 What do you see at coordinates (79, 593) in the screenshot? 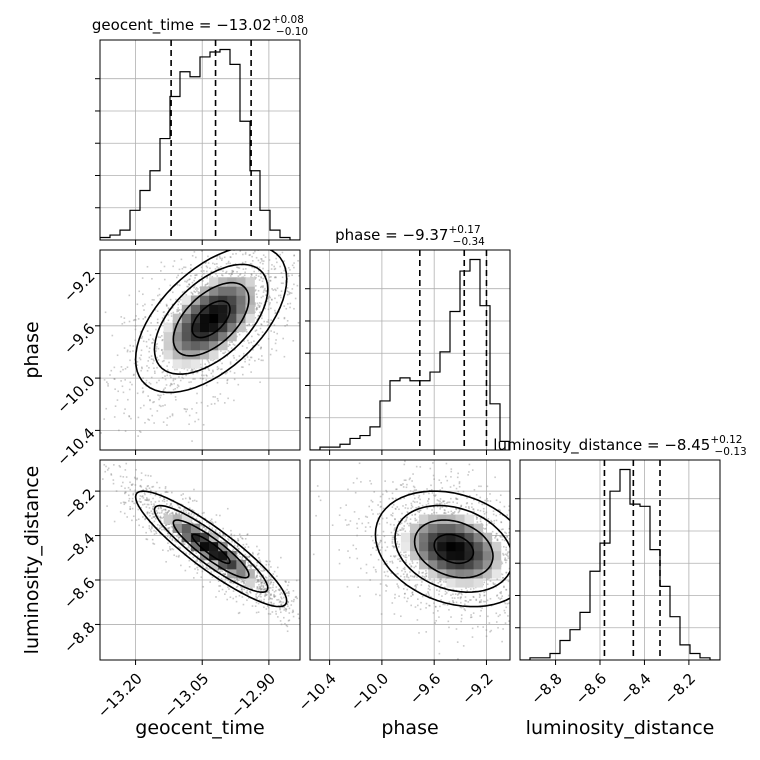
I see `y-tick-label: −8.6` at bounding box center [79, 593].